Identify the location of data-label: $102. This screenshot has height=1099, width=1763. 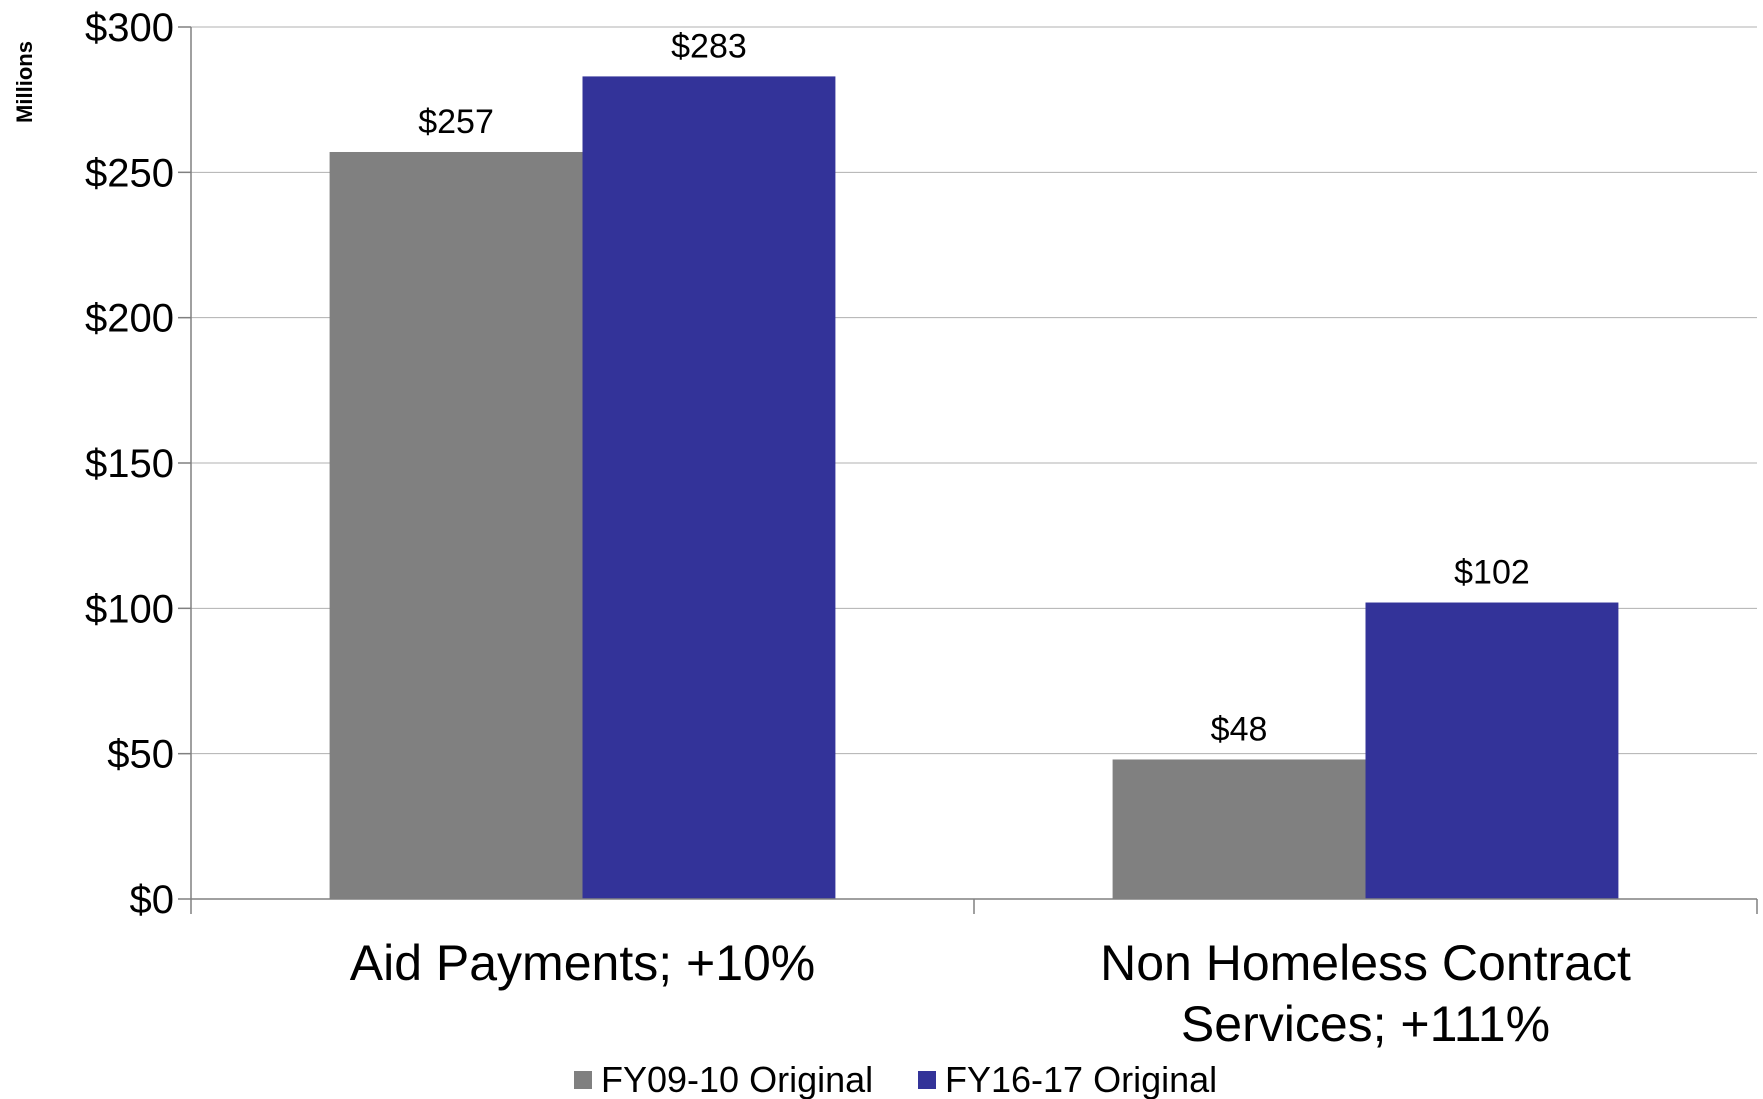
(1492, 573).